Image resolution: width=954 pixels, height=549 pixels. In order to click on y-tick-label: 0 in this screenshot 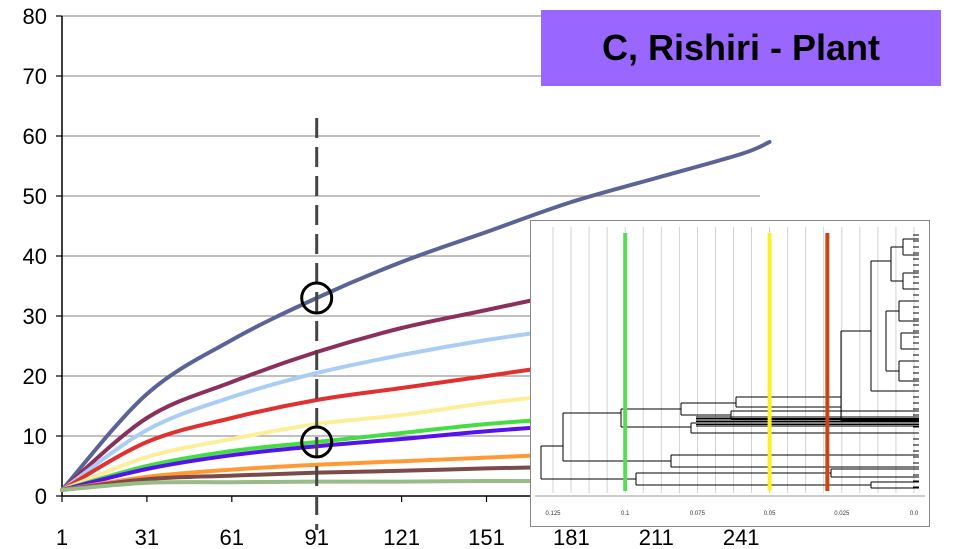, I will do `click(41, 496)`.